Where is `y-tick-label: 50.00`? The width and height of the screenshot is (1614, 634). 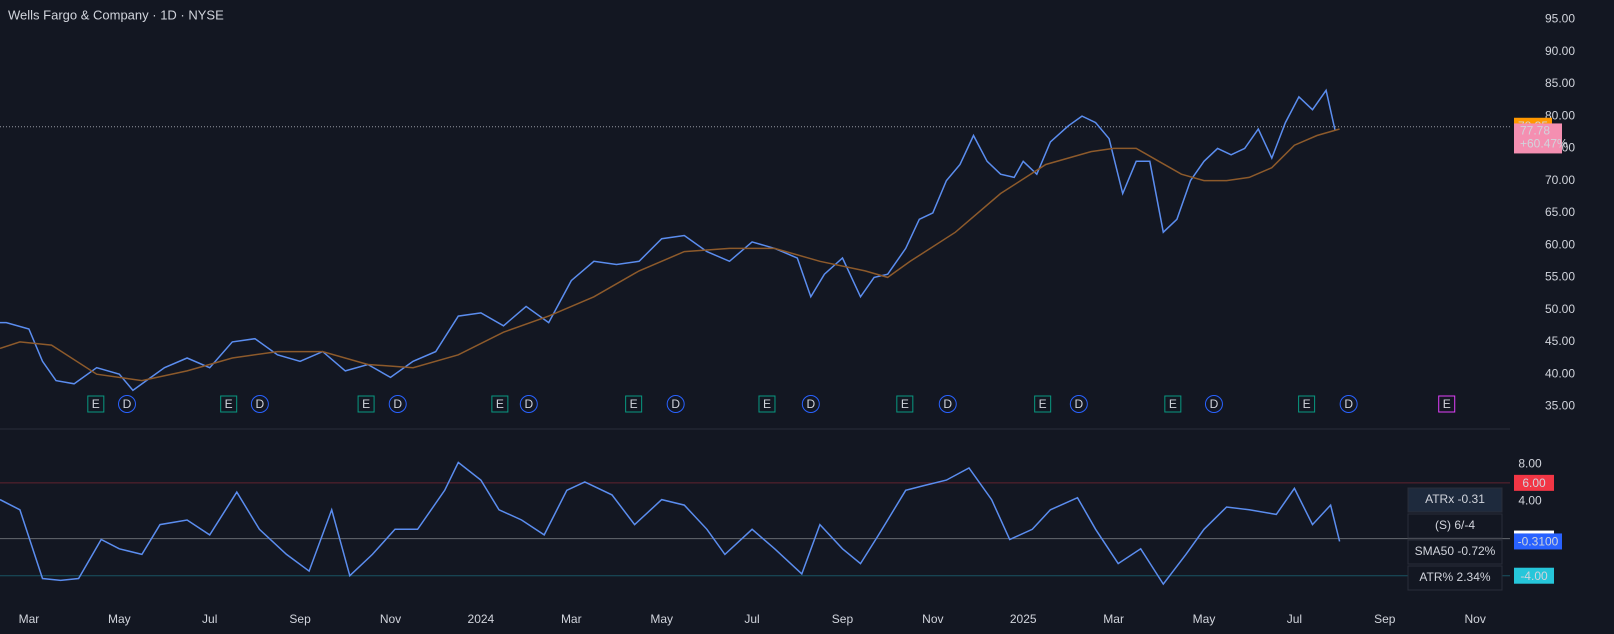
y-tick-label: 50.00 is located at coordinates (1560, 309).